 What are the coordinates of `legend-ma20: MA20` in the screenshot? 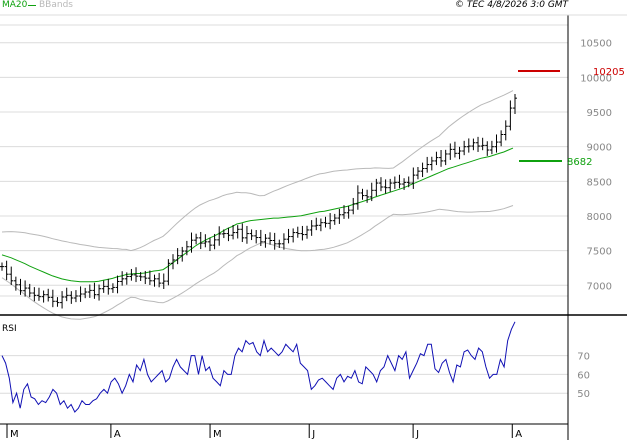 It's located at (15, 5).